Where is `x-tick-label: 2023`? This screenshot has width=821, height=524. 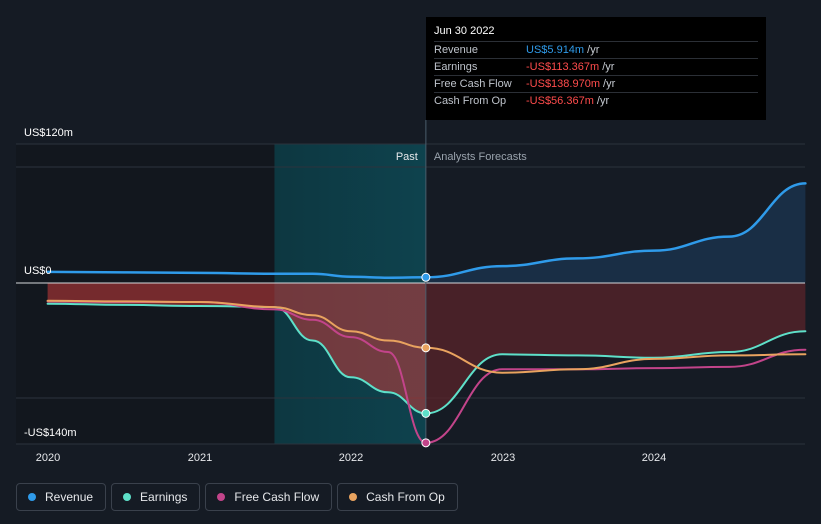 x-tick-label: 2023 is located at coordinates (503, 458).